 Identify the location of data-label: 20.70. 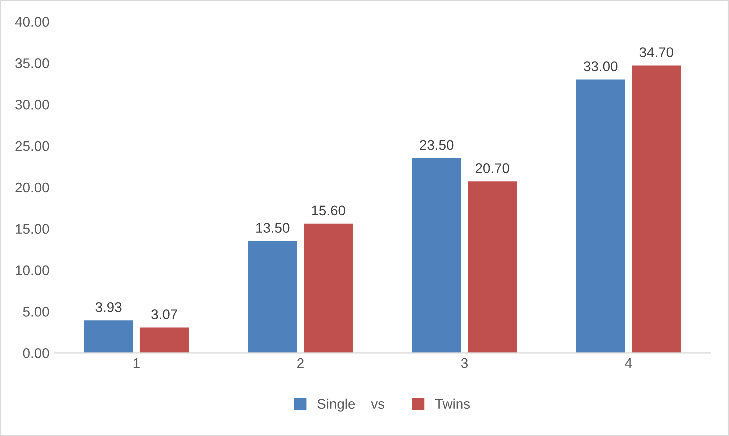
(493, 169).